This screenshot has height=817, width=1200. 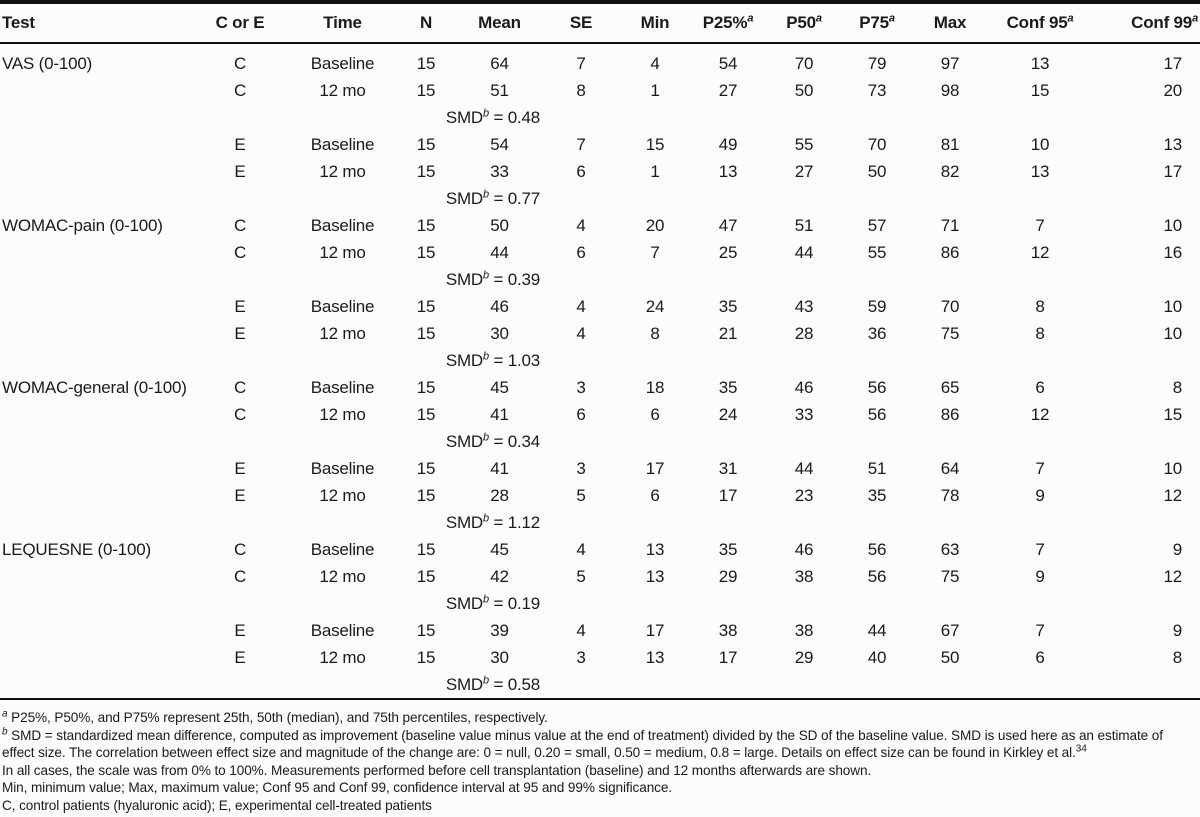 I want to click on cell-mean: 39, so click(x=499, y=630).